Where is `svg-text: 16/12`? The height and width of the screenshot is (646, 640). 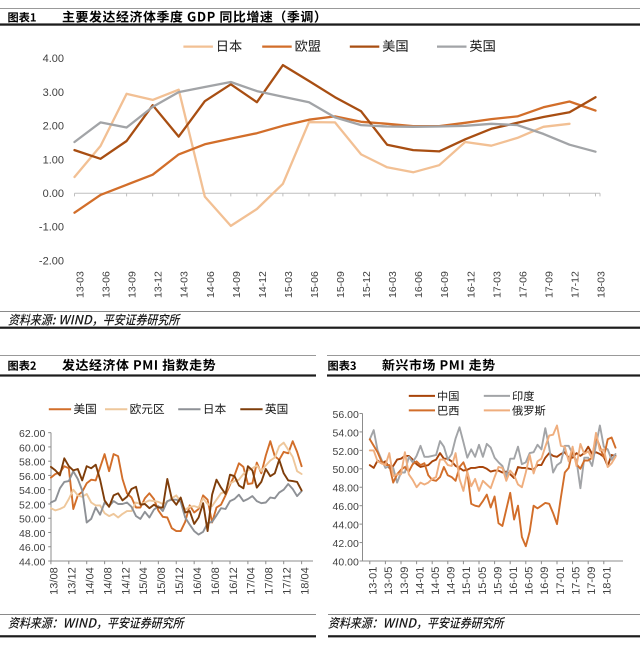 svg-text: 16/12 is located at coordinates (234, 581).